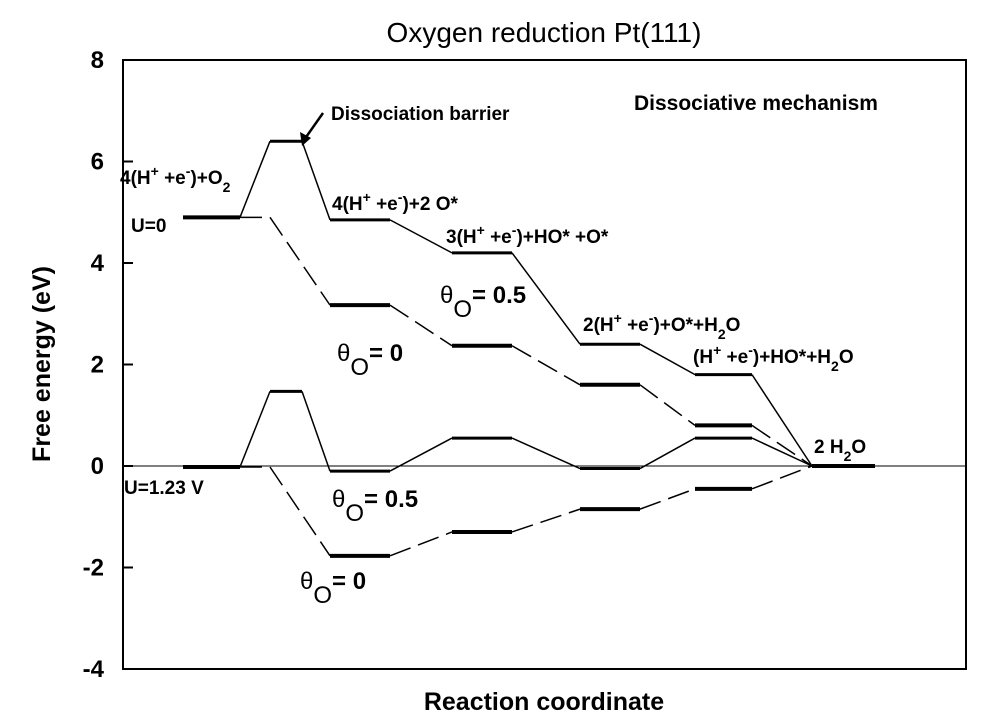  Describe the element at coordinates (175, 179) in the screenshot. I see `step-label-o2: 4(H+ +e-)+O2` at that location.